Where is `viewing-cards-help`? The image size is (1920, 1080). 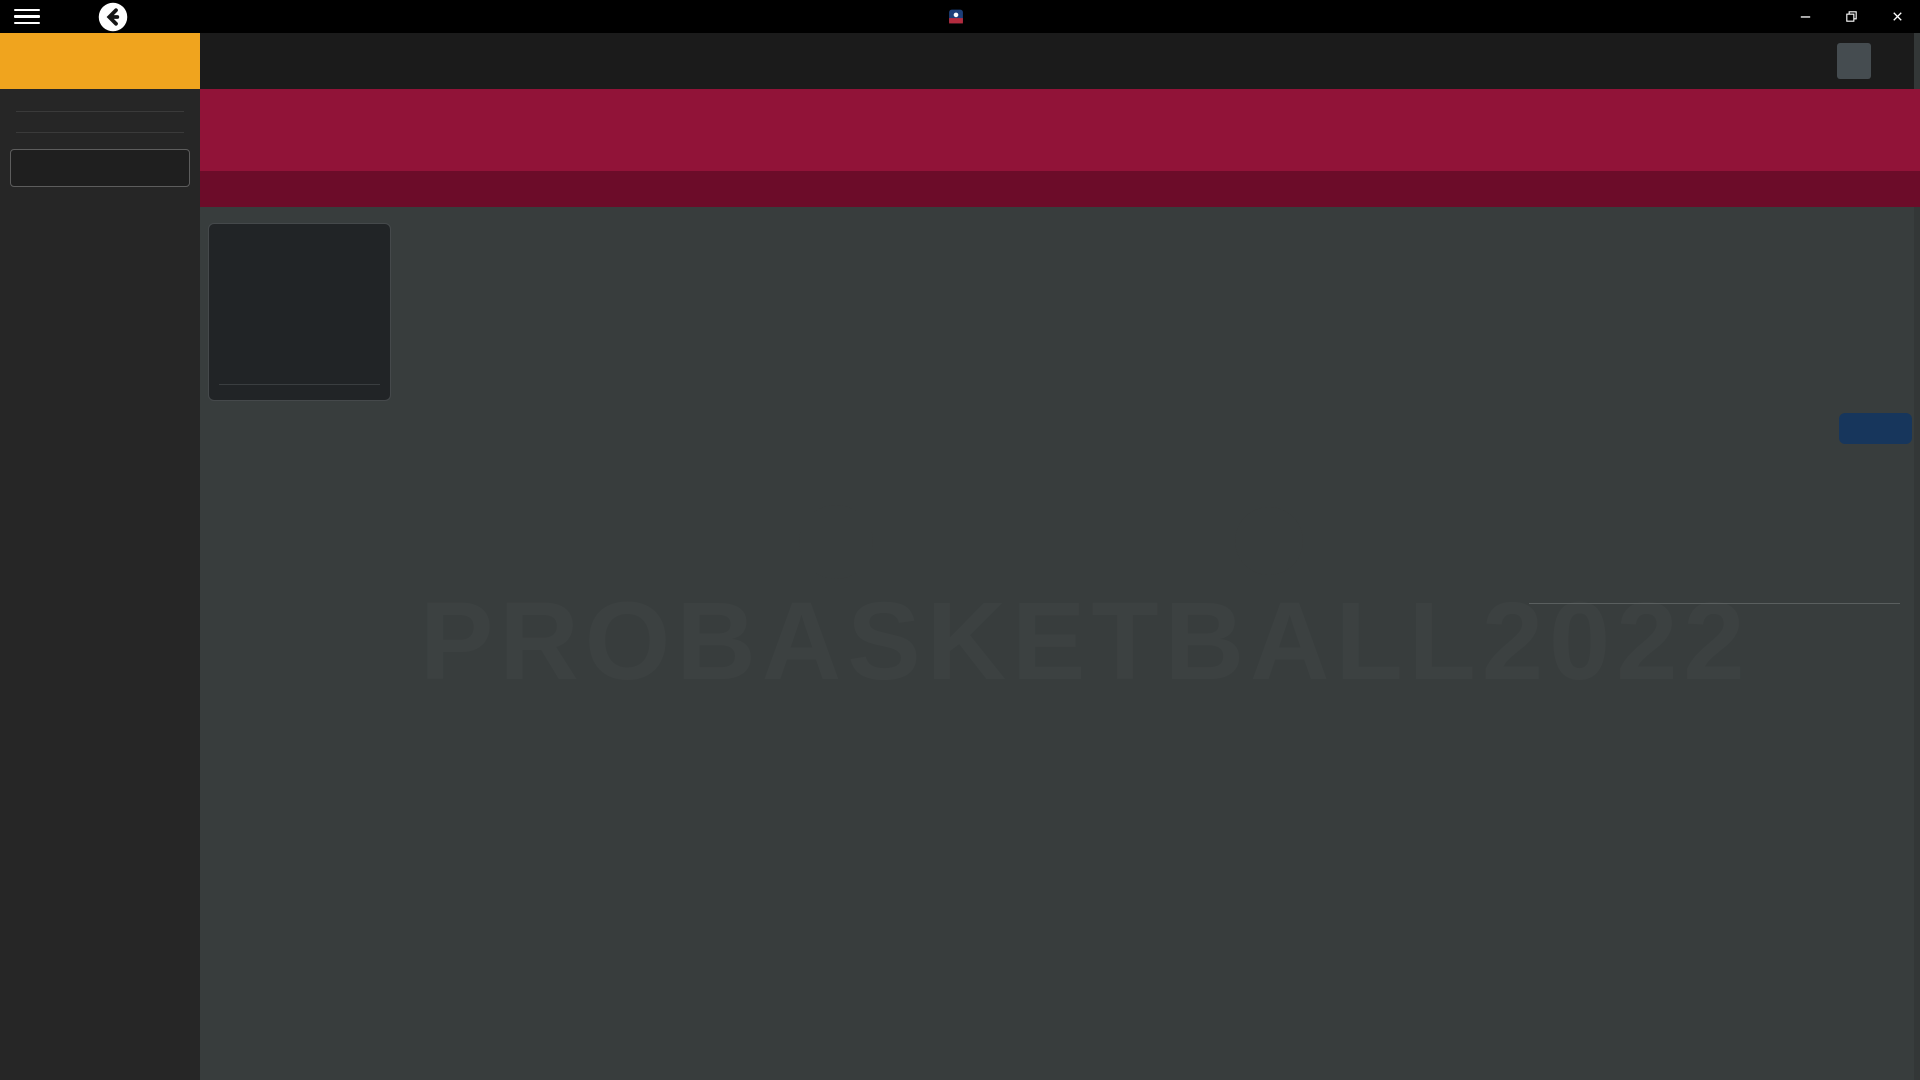
viewing-cards-help is located at coordinates (299, 311).